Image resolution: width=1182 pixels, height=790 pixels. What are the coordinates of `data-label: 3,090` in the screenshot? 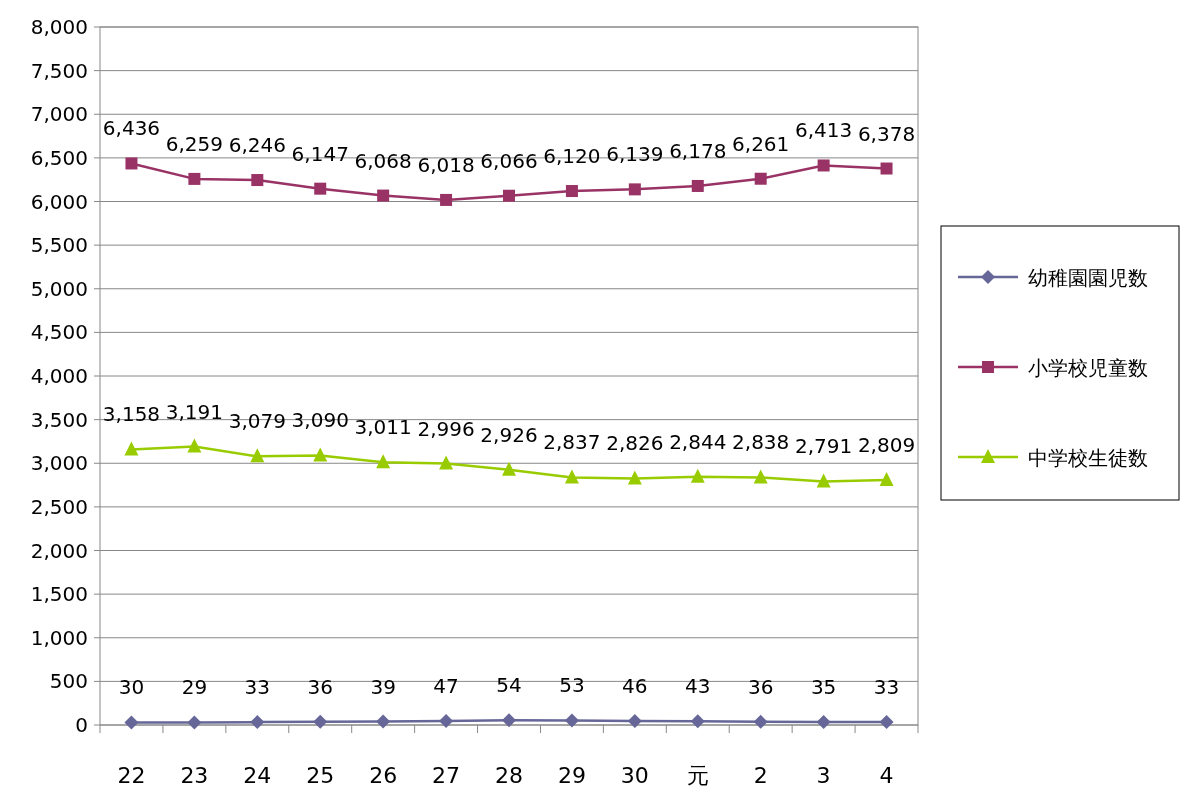 It's located at (320, 420).